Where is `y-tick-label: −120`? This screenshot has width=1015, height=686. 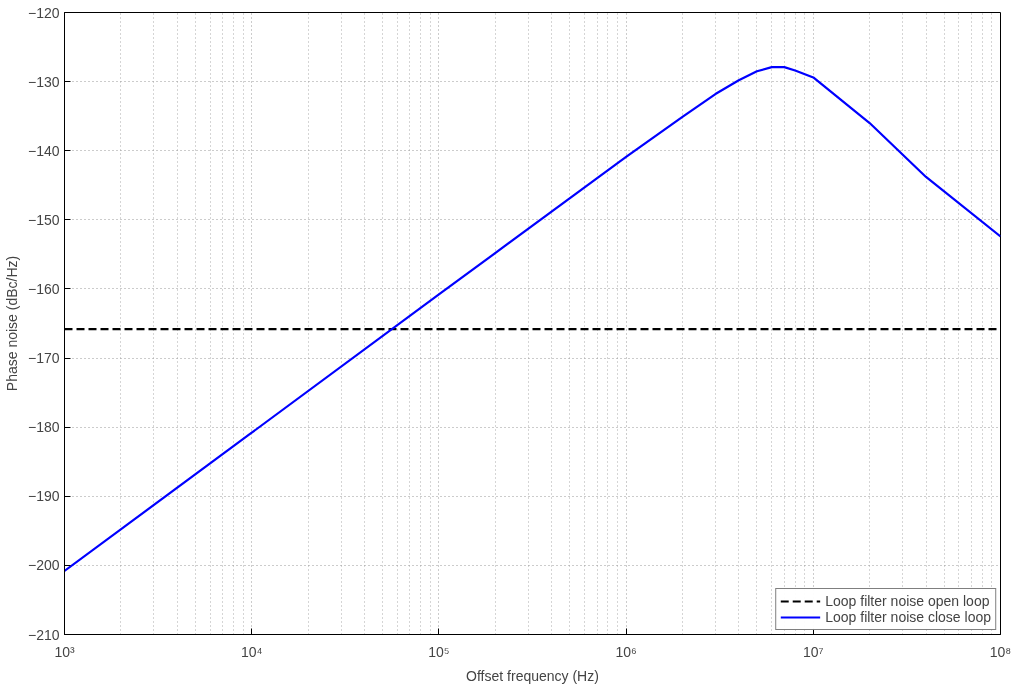 y-tick-label: −120 is located at coordinates (43, 12).